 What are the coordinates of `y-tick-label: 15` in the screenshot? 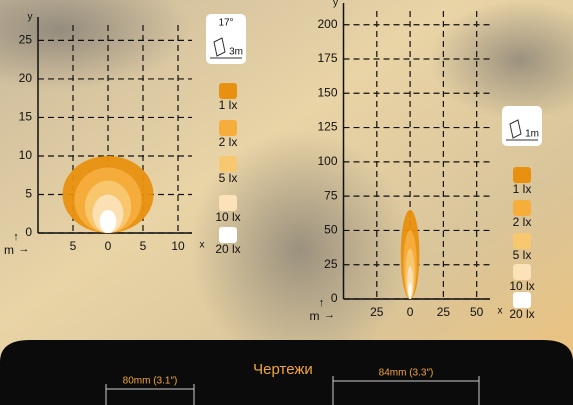 It's located at (26, 117).